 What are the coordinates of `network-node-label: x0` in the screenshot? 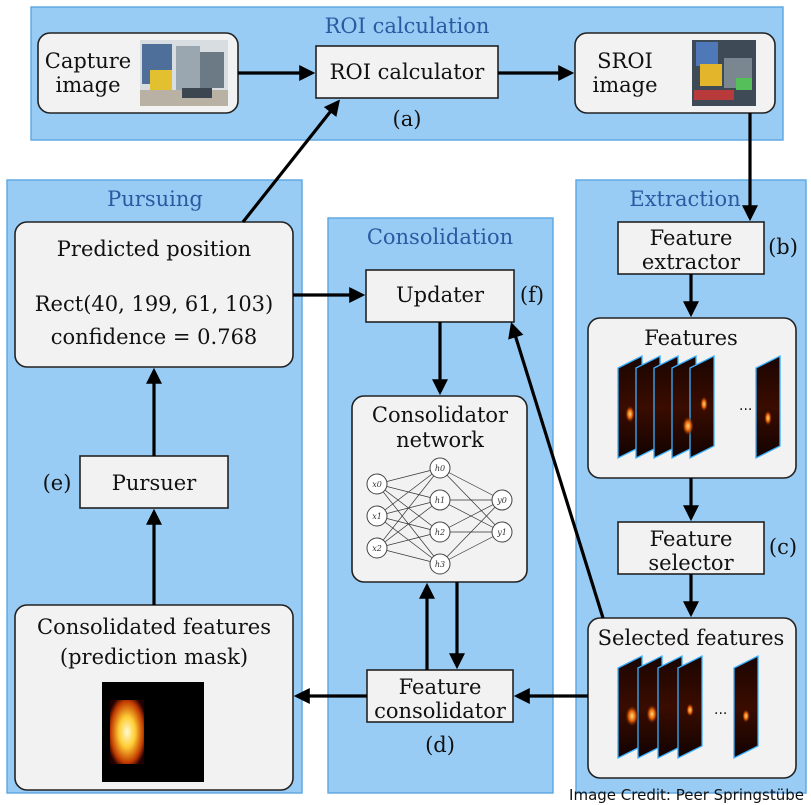 It's located at (377, 484).